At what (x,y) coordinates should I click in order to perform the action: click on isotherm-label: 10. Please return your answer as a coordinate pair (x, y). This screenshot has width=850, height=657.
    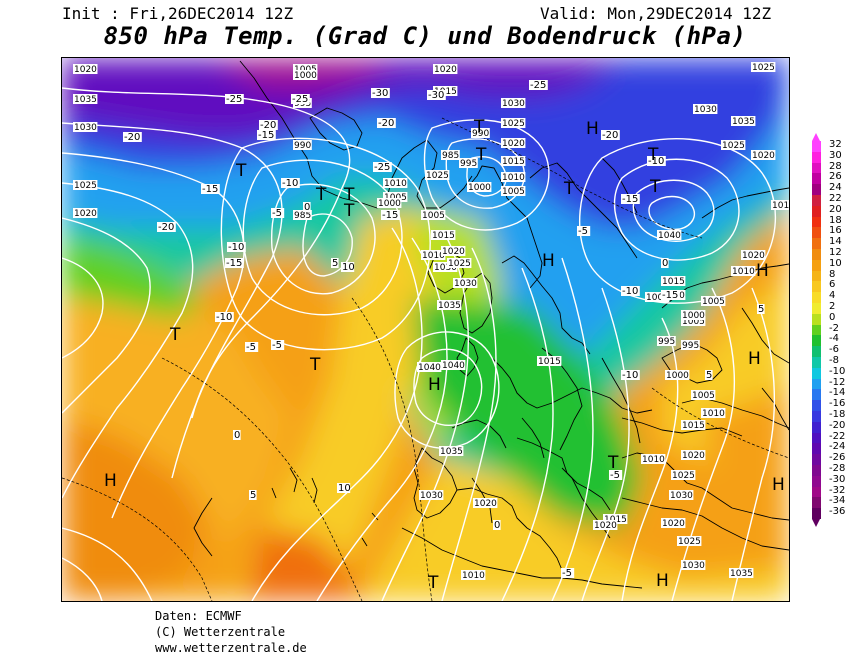
    Looking at the image, I should click on (344, 488).